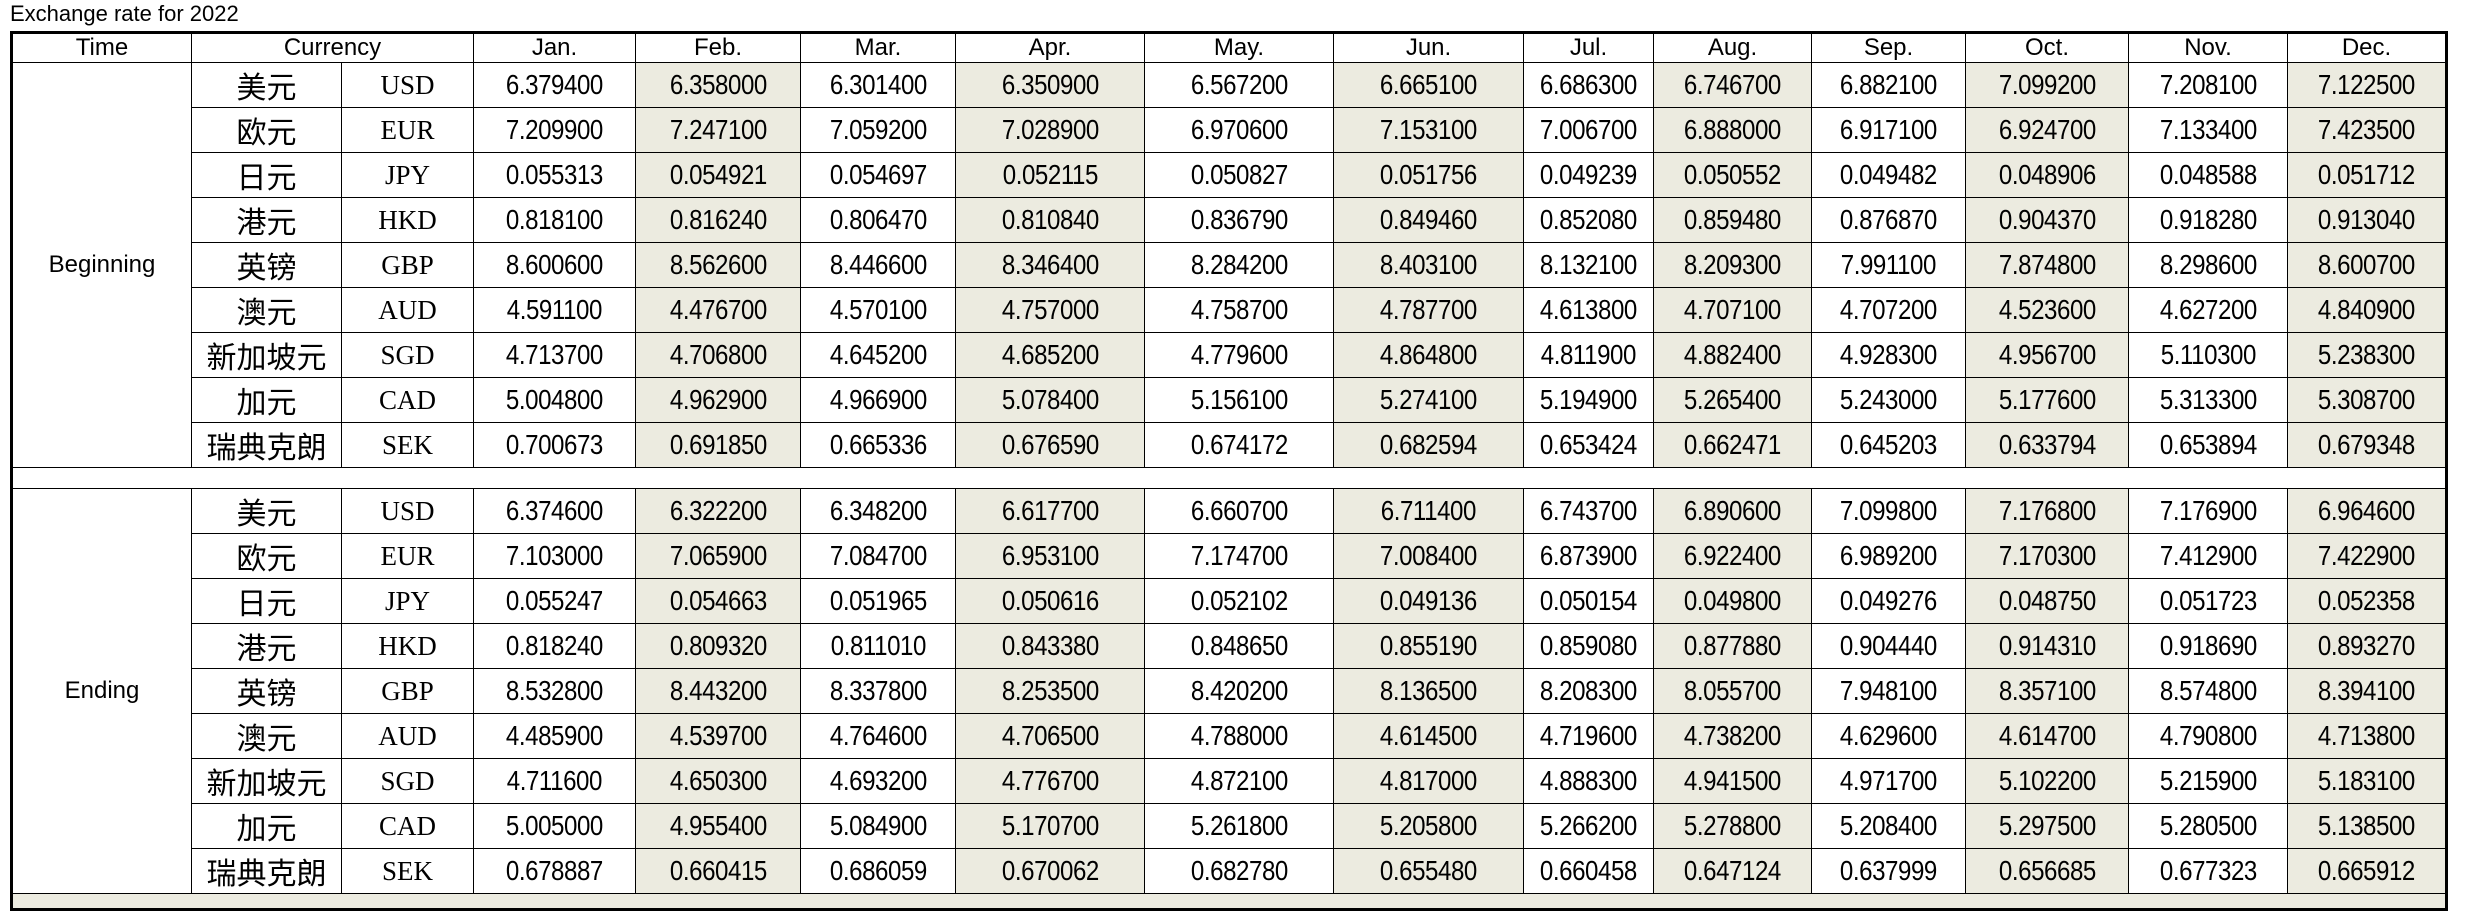 The image size is (2468, 911). Describe the element at coordinates (554, 510) in the screenshot. I see `rate-value: 6.374600` at that location.